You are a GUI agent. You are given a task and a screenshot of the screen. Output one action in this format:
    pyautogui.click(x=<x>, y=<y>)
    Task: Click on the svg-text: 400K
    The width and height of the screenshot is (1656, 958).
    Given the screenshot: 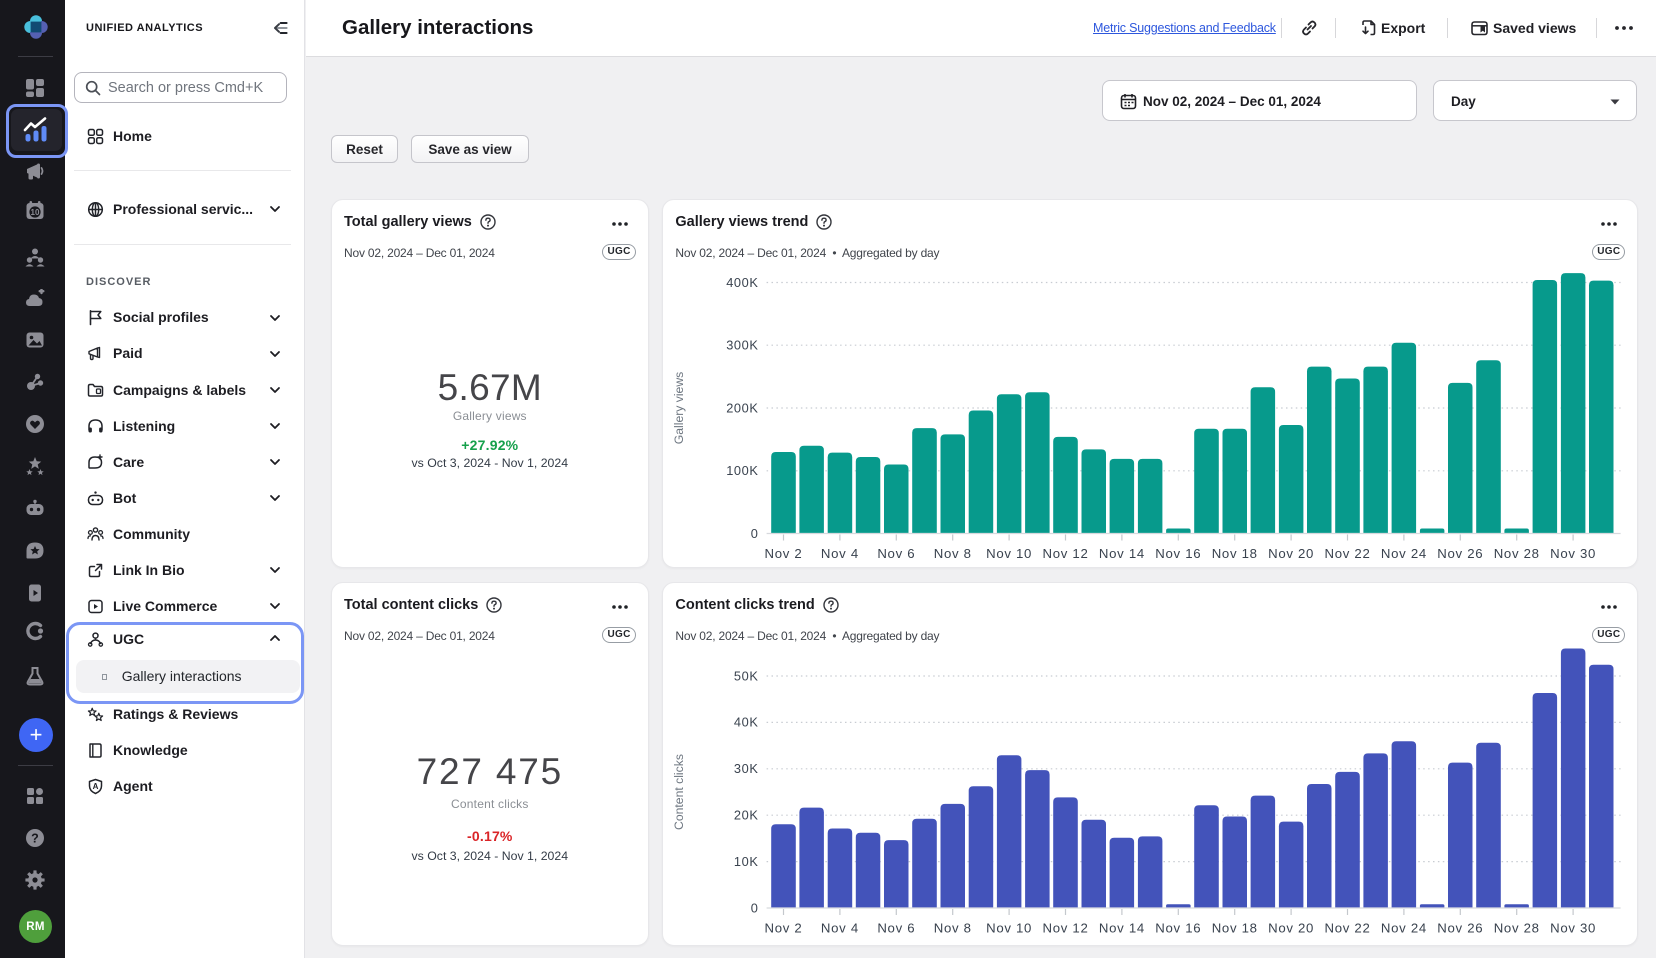 What is the action you would take?
    pyautogui.click(x=743, y=282)
    